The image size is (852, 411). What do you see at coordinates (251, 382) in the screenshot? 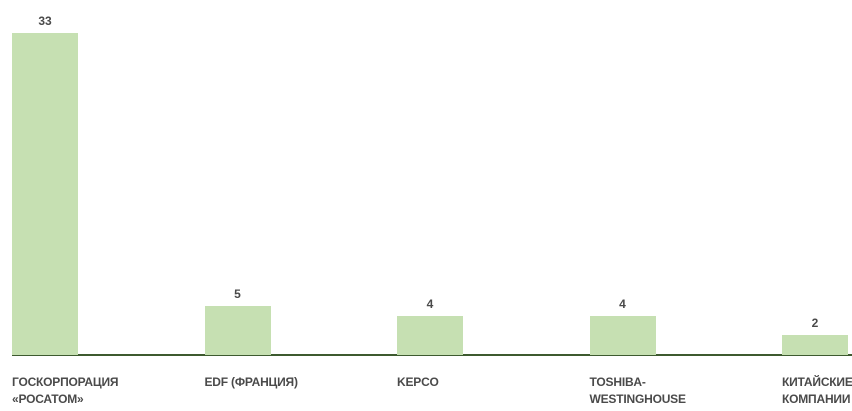
I see `x-tick-label: EDF (ФРАНЦИЯ)` at bounding box center [251, 382].